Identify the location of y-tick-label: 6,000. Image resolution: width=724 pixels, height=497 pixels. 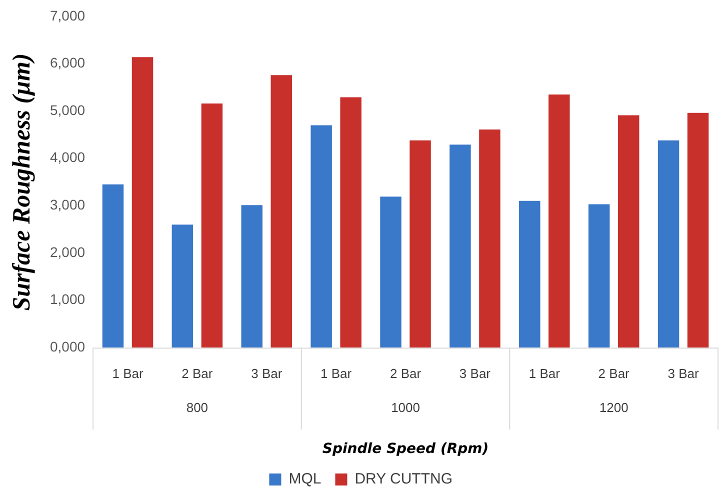
(68, 62).